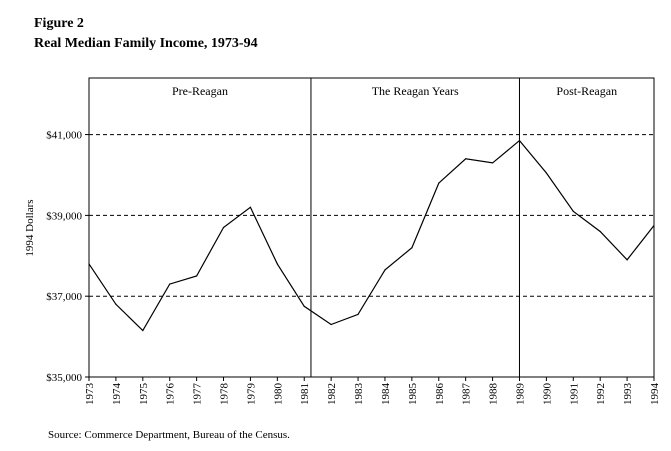 The width and height of the screenshot is (671, 451). What do you see at coordinates (654, 225) in the screenshot?
I see `data-point-1994` at bounding box center [654, 225].